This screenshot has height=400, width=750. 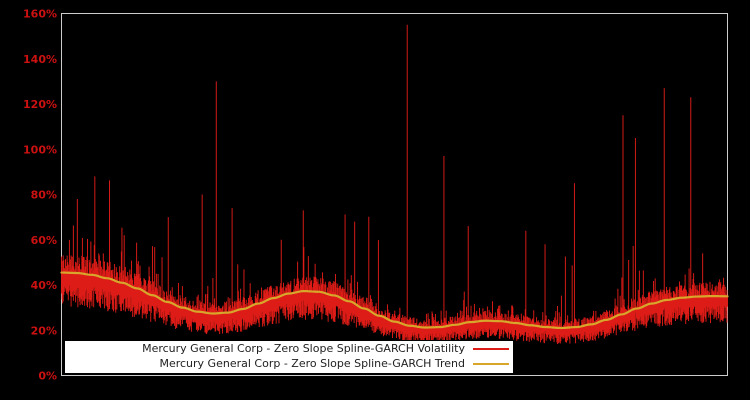 What do you see at coordinates (44, 240) in the screenshot?
I see `y-tick-label: 60%` at bounding box center [44, 240].